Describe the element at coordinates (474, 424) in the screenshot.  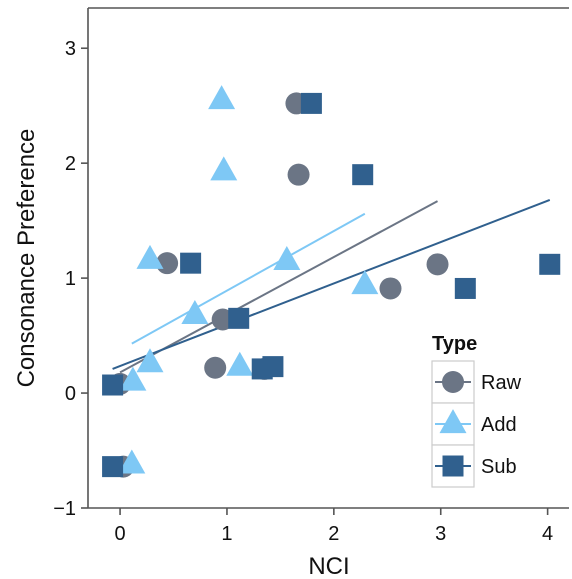
I see `legend-item-add: Add` at that location.